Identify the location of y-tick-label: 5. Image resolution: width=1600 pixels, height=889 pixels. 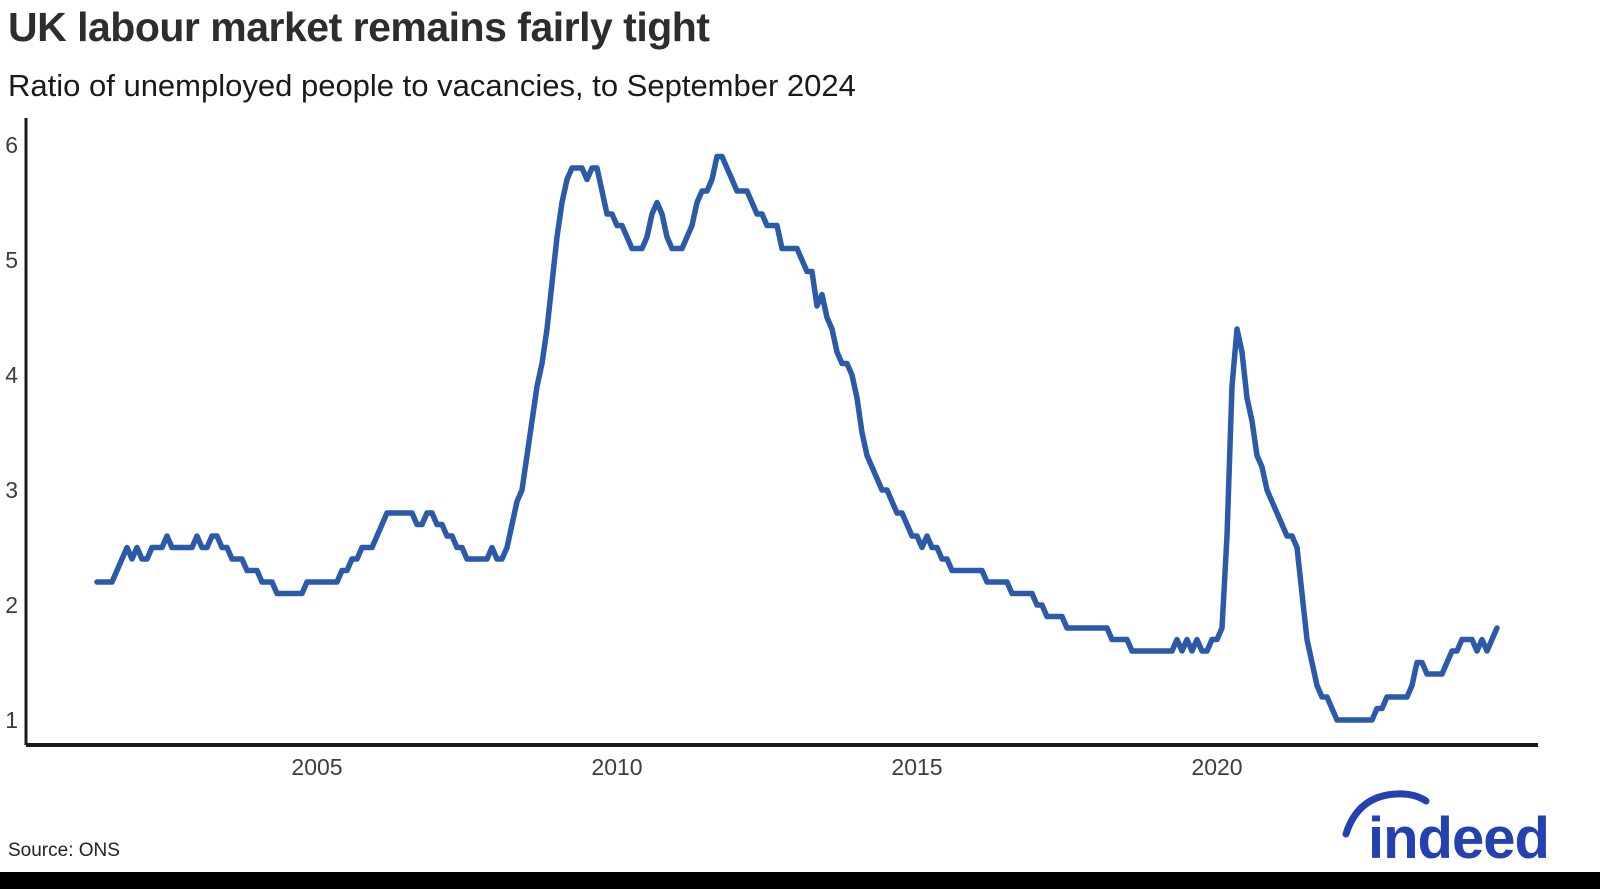
(11, 260).